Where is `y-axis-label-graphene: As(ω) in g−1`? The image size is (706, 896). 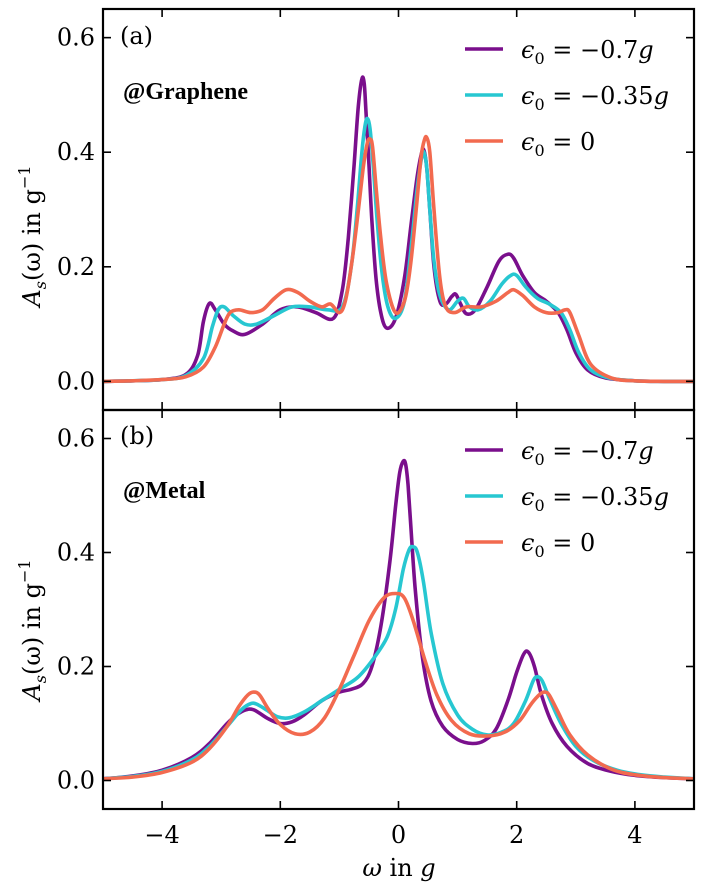
y-axis-label-graphene: As(ω) in g−1 is located at coordinates (32, 236).